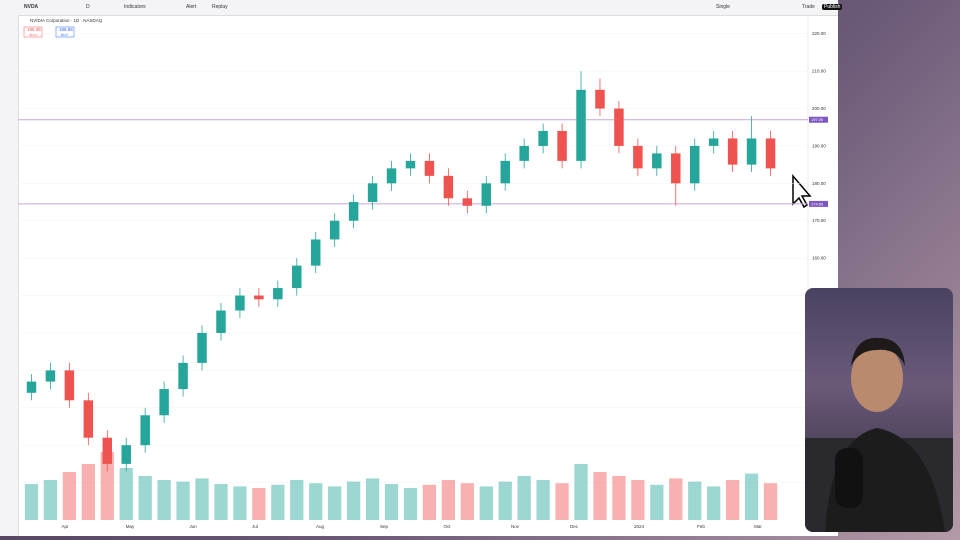 The height and width of the screenshot is (540, 960). Describe the element at coordinates (135, 7) in the screenshot. I see `indicators: Indicators` at that location.